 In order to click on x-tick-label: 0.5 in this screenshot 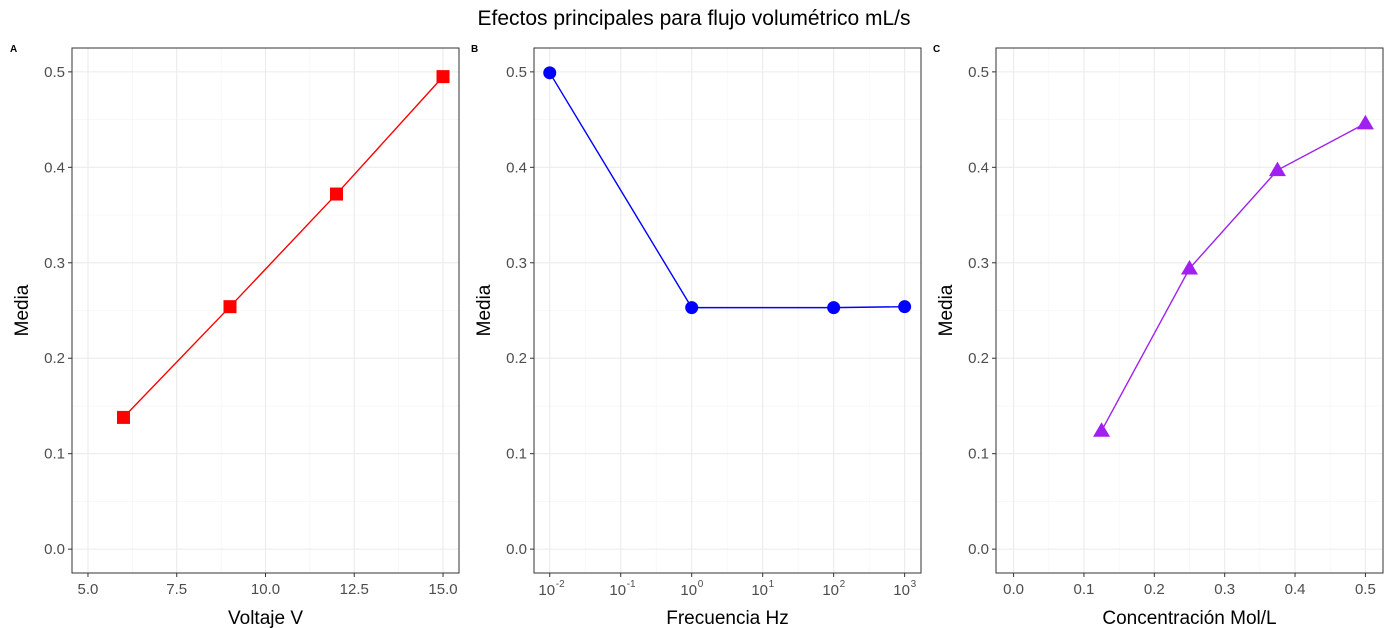, I will do `click(1365, 589)`.